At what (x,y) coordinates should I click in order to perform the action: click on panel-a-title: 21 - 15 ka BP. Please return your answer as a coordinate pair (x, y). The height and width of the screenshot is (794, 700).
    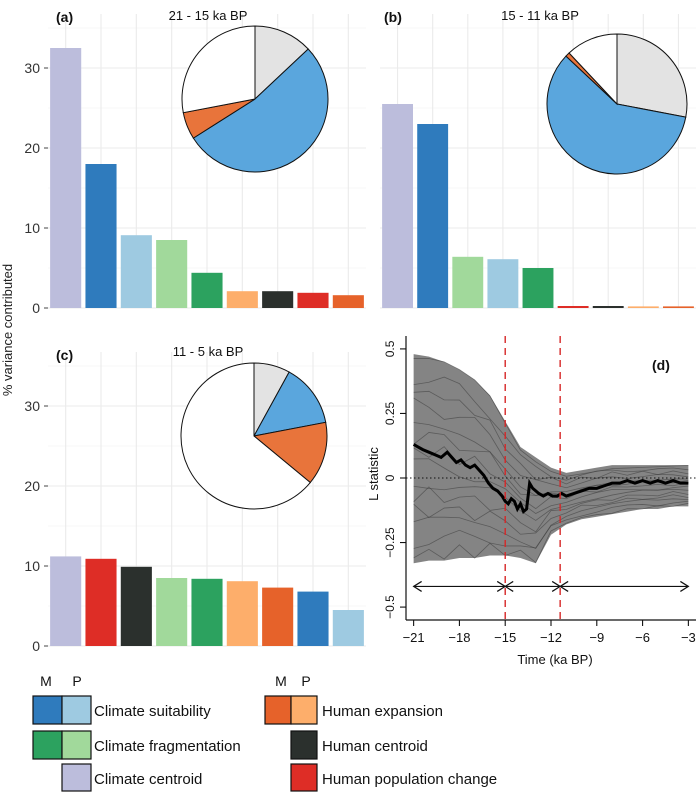
    Looking at the image, I should click on (208, 15).